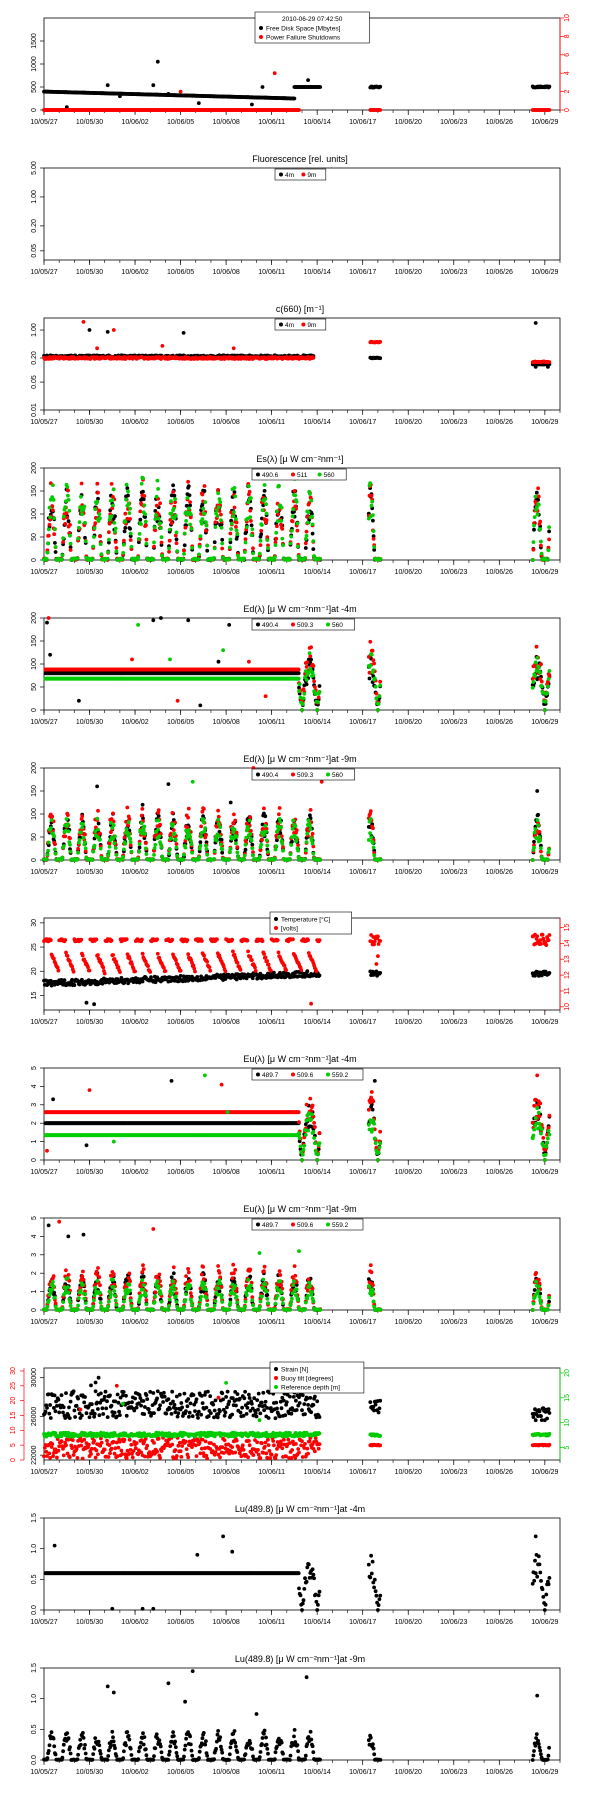  I want to click on x-tick-label: 10/06/20, so click(408, 122).